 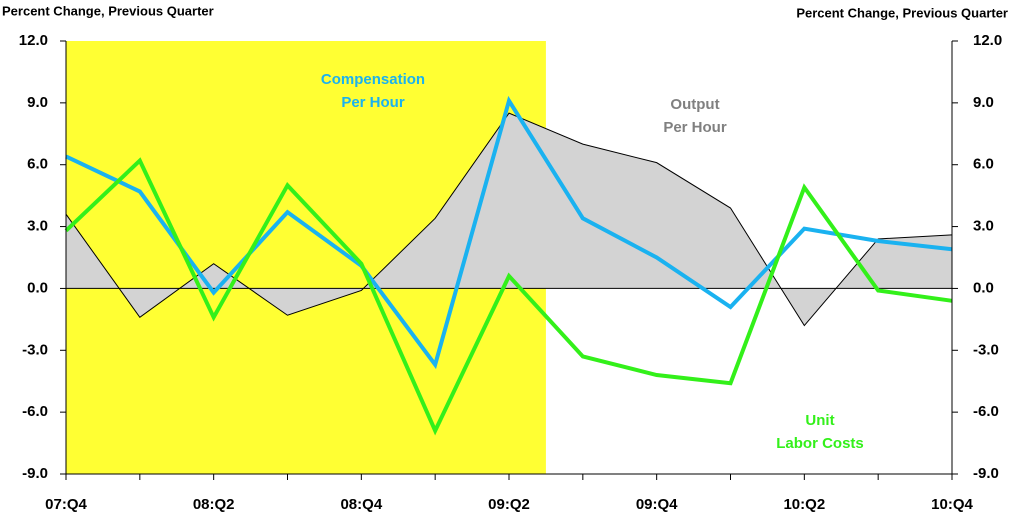 What do you see at coordinates (37, 164) in the screenshot?
I see `y-tick-label: 6.0` at bounding box center [37, 164].